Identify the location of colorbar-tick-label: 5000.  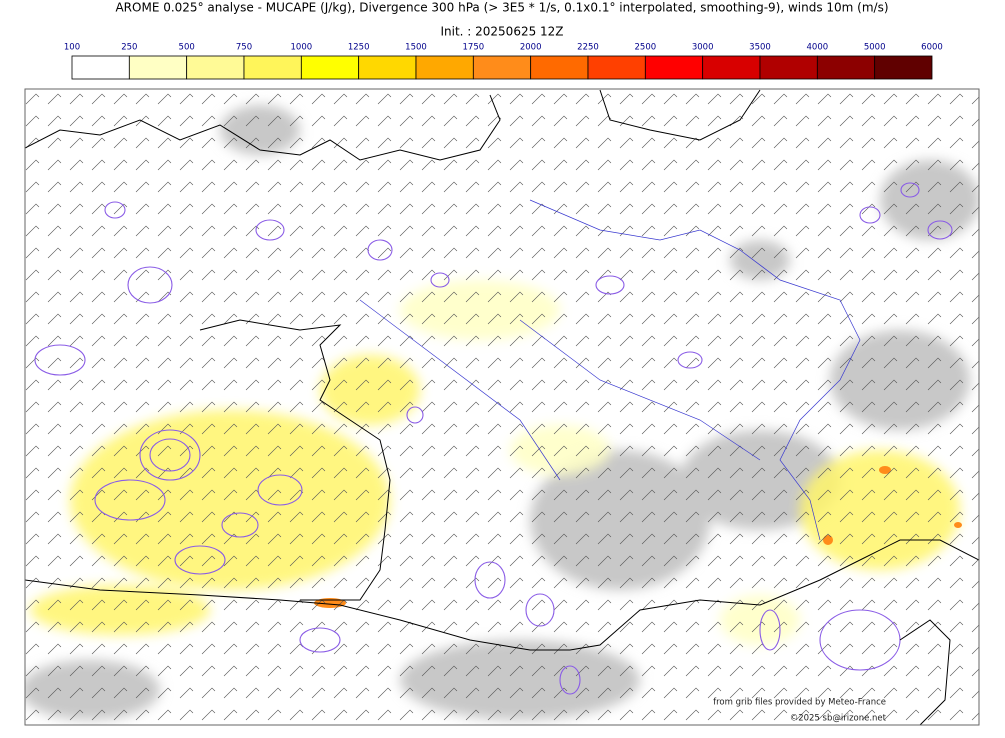
(875, 48).